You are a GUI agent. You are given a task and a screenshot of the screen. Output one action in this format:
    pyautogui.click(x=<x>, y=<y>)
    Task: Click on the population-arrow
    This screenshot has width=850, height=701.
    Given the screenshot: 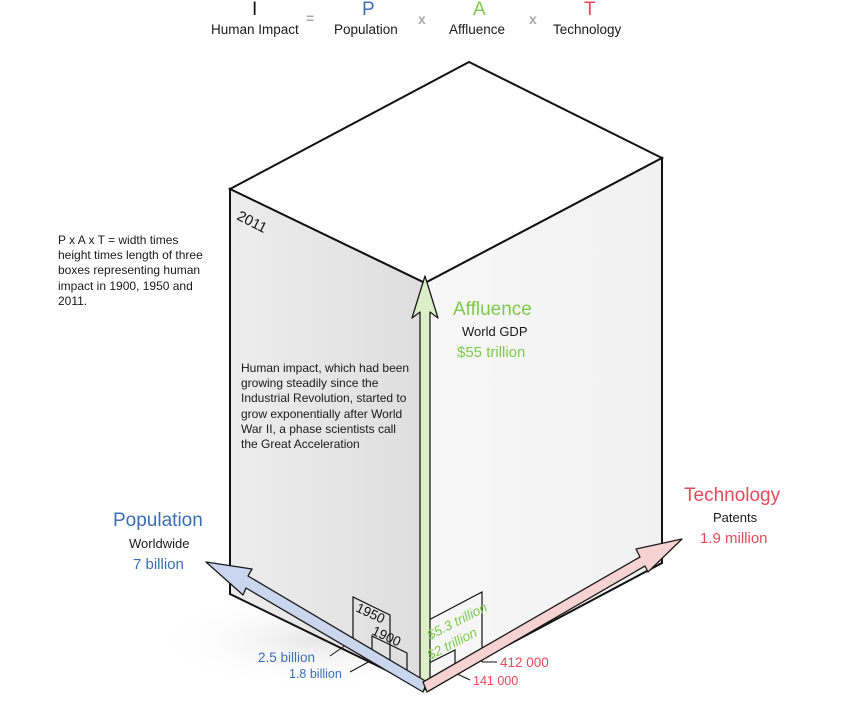 What is the action you would take?
    pyautogui.click(x=316, y=627)
    